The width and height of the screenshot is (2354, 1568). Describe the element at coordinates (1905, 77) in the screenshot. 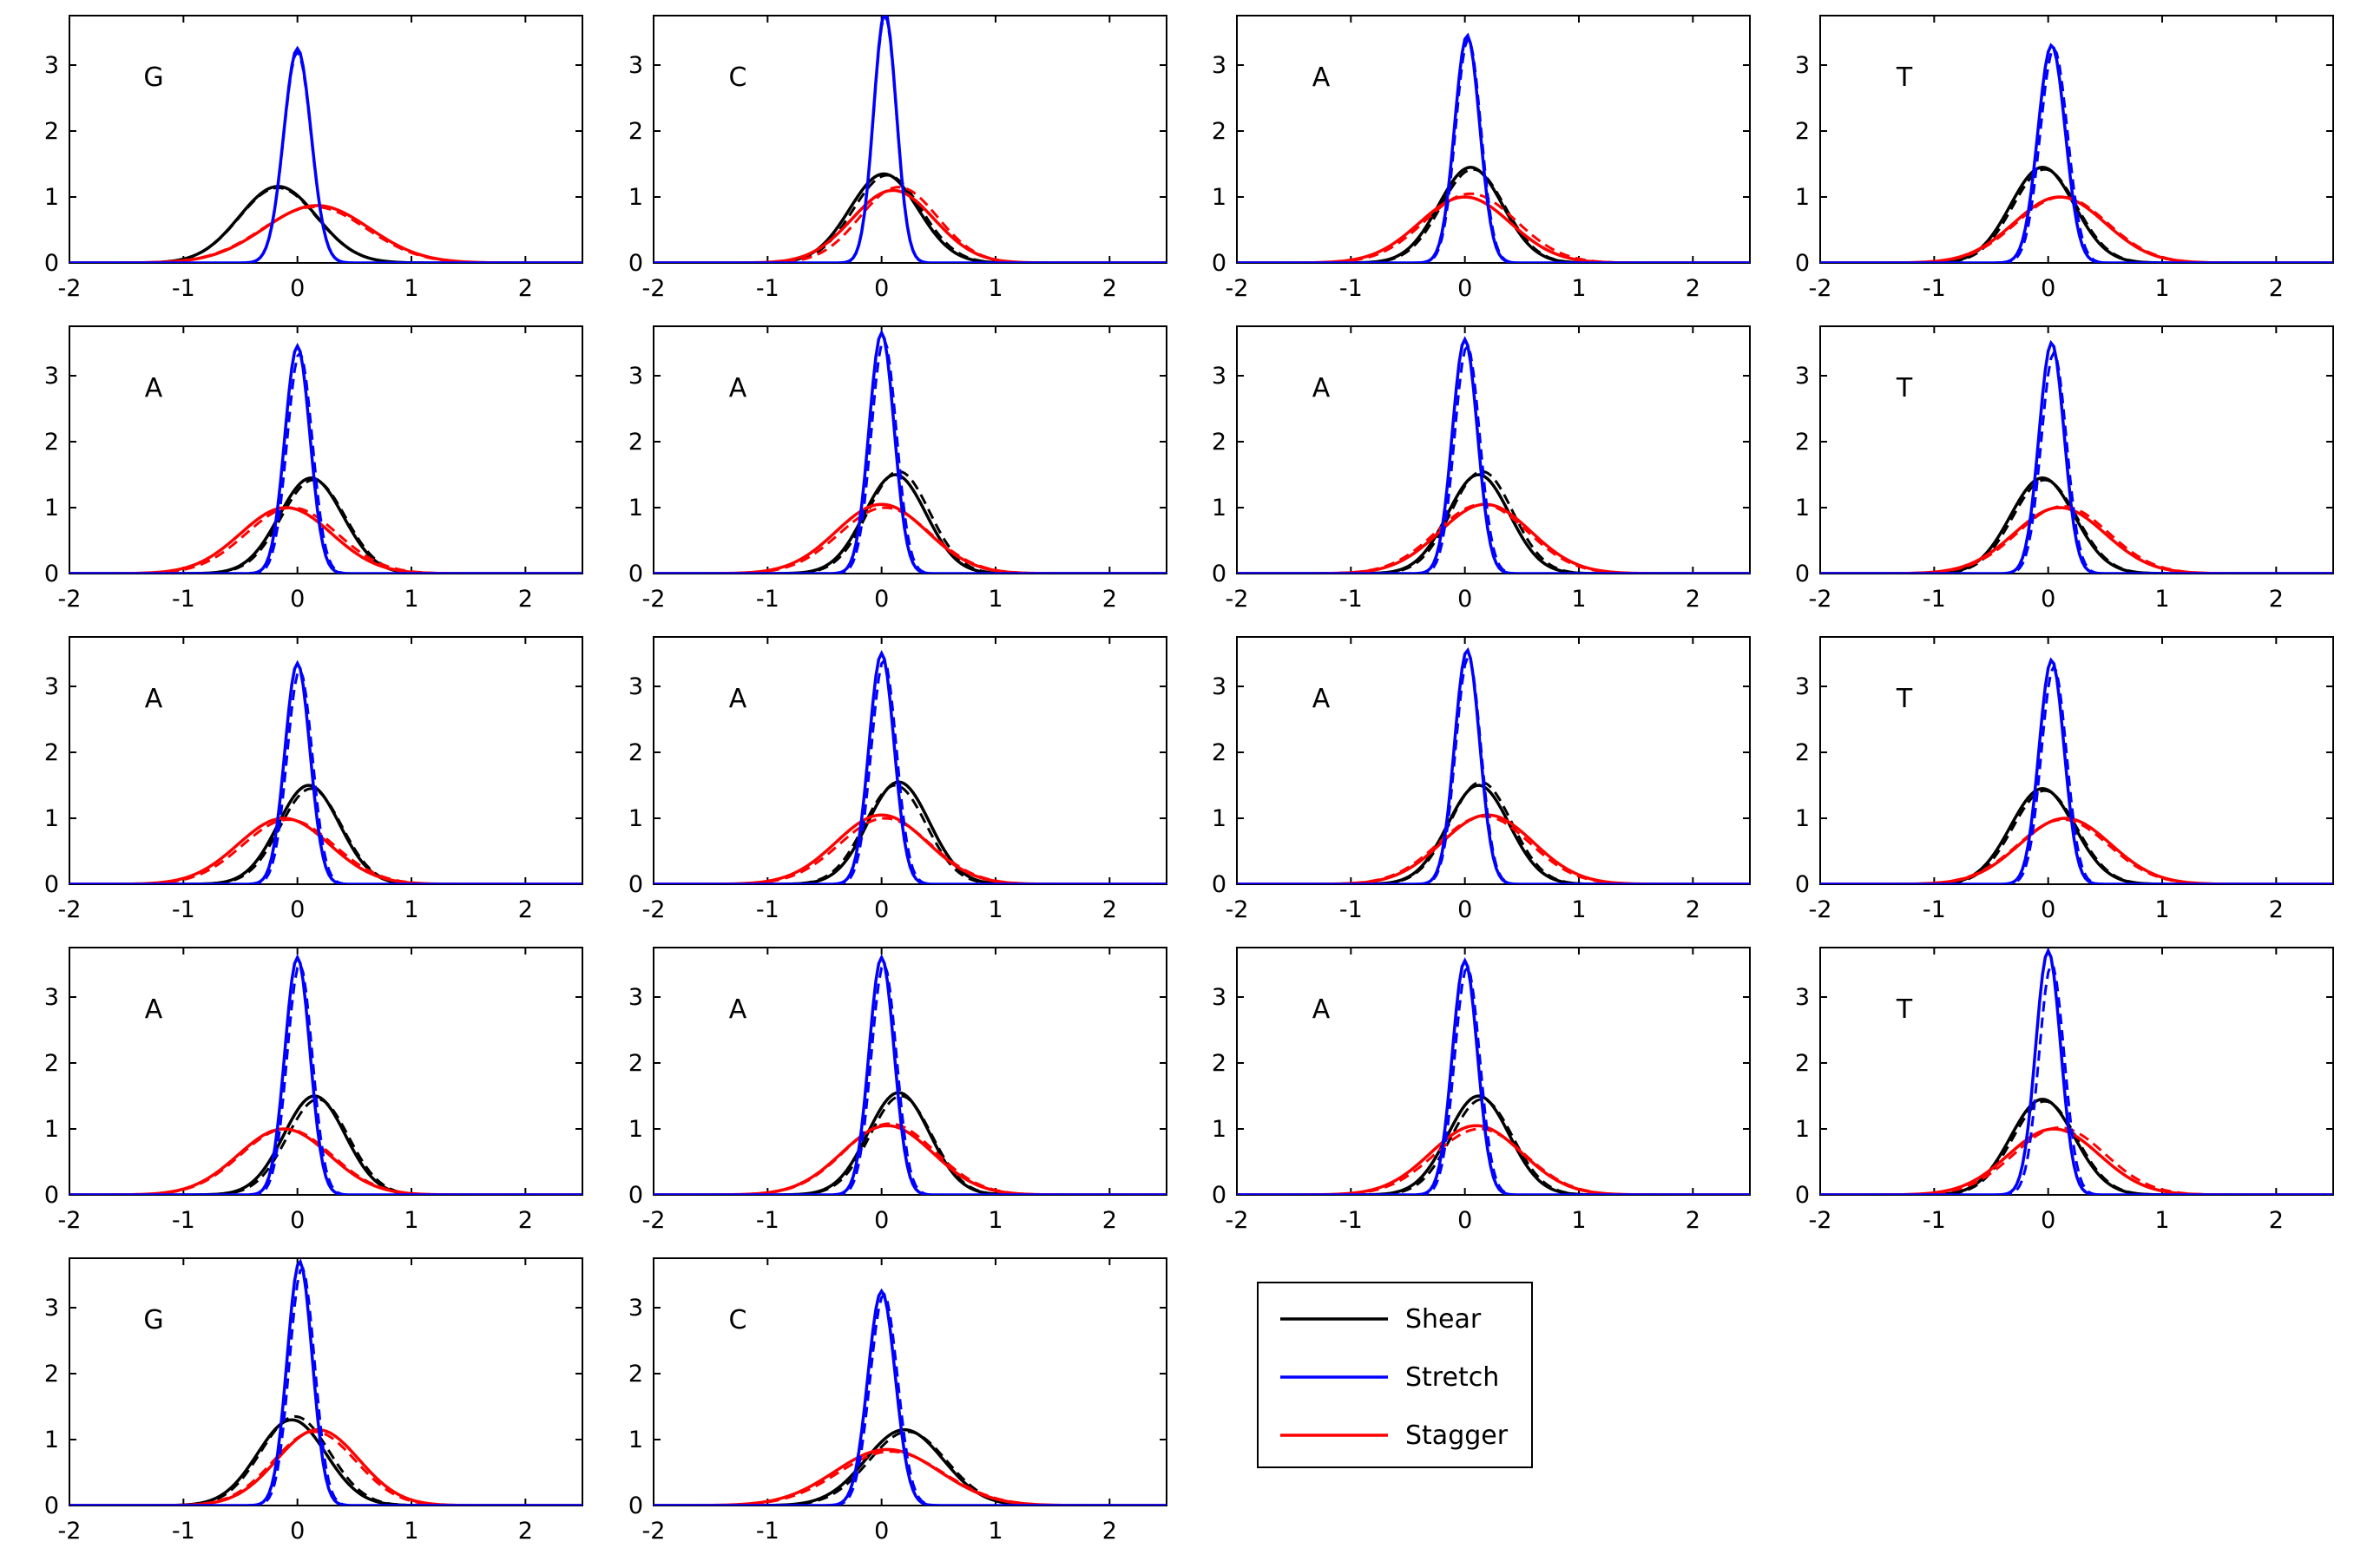

I see `panel-label: T` at that location.